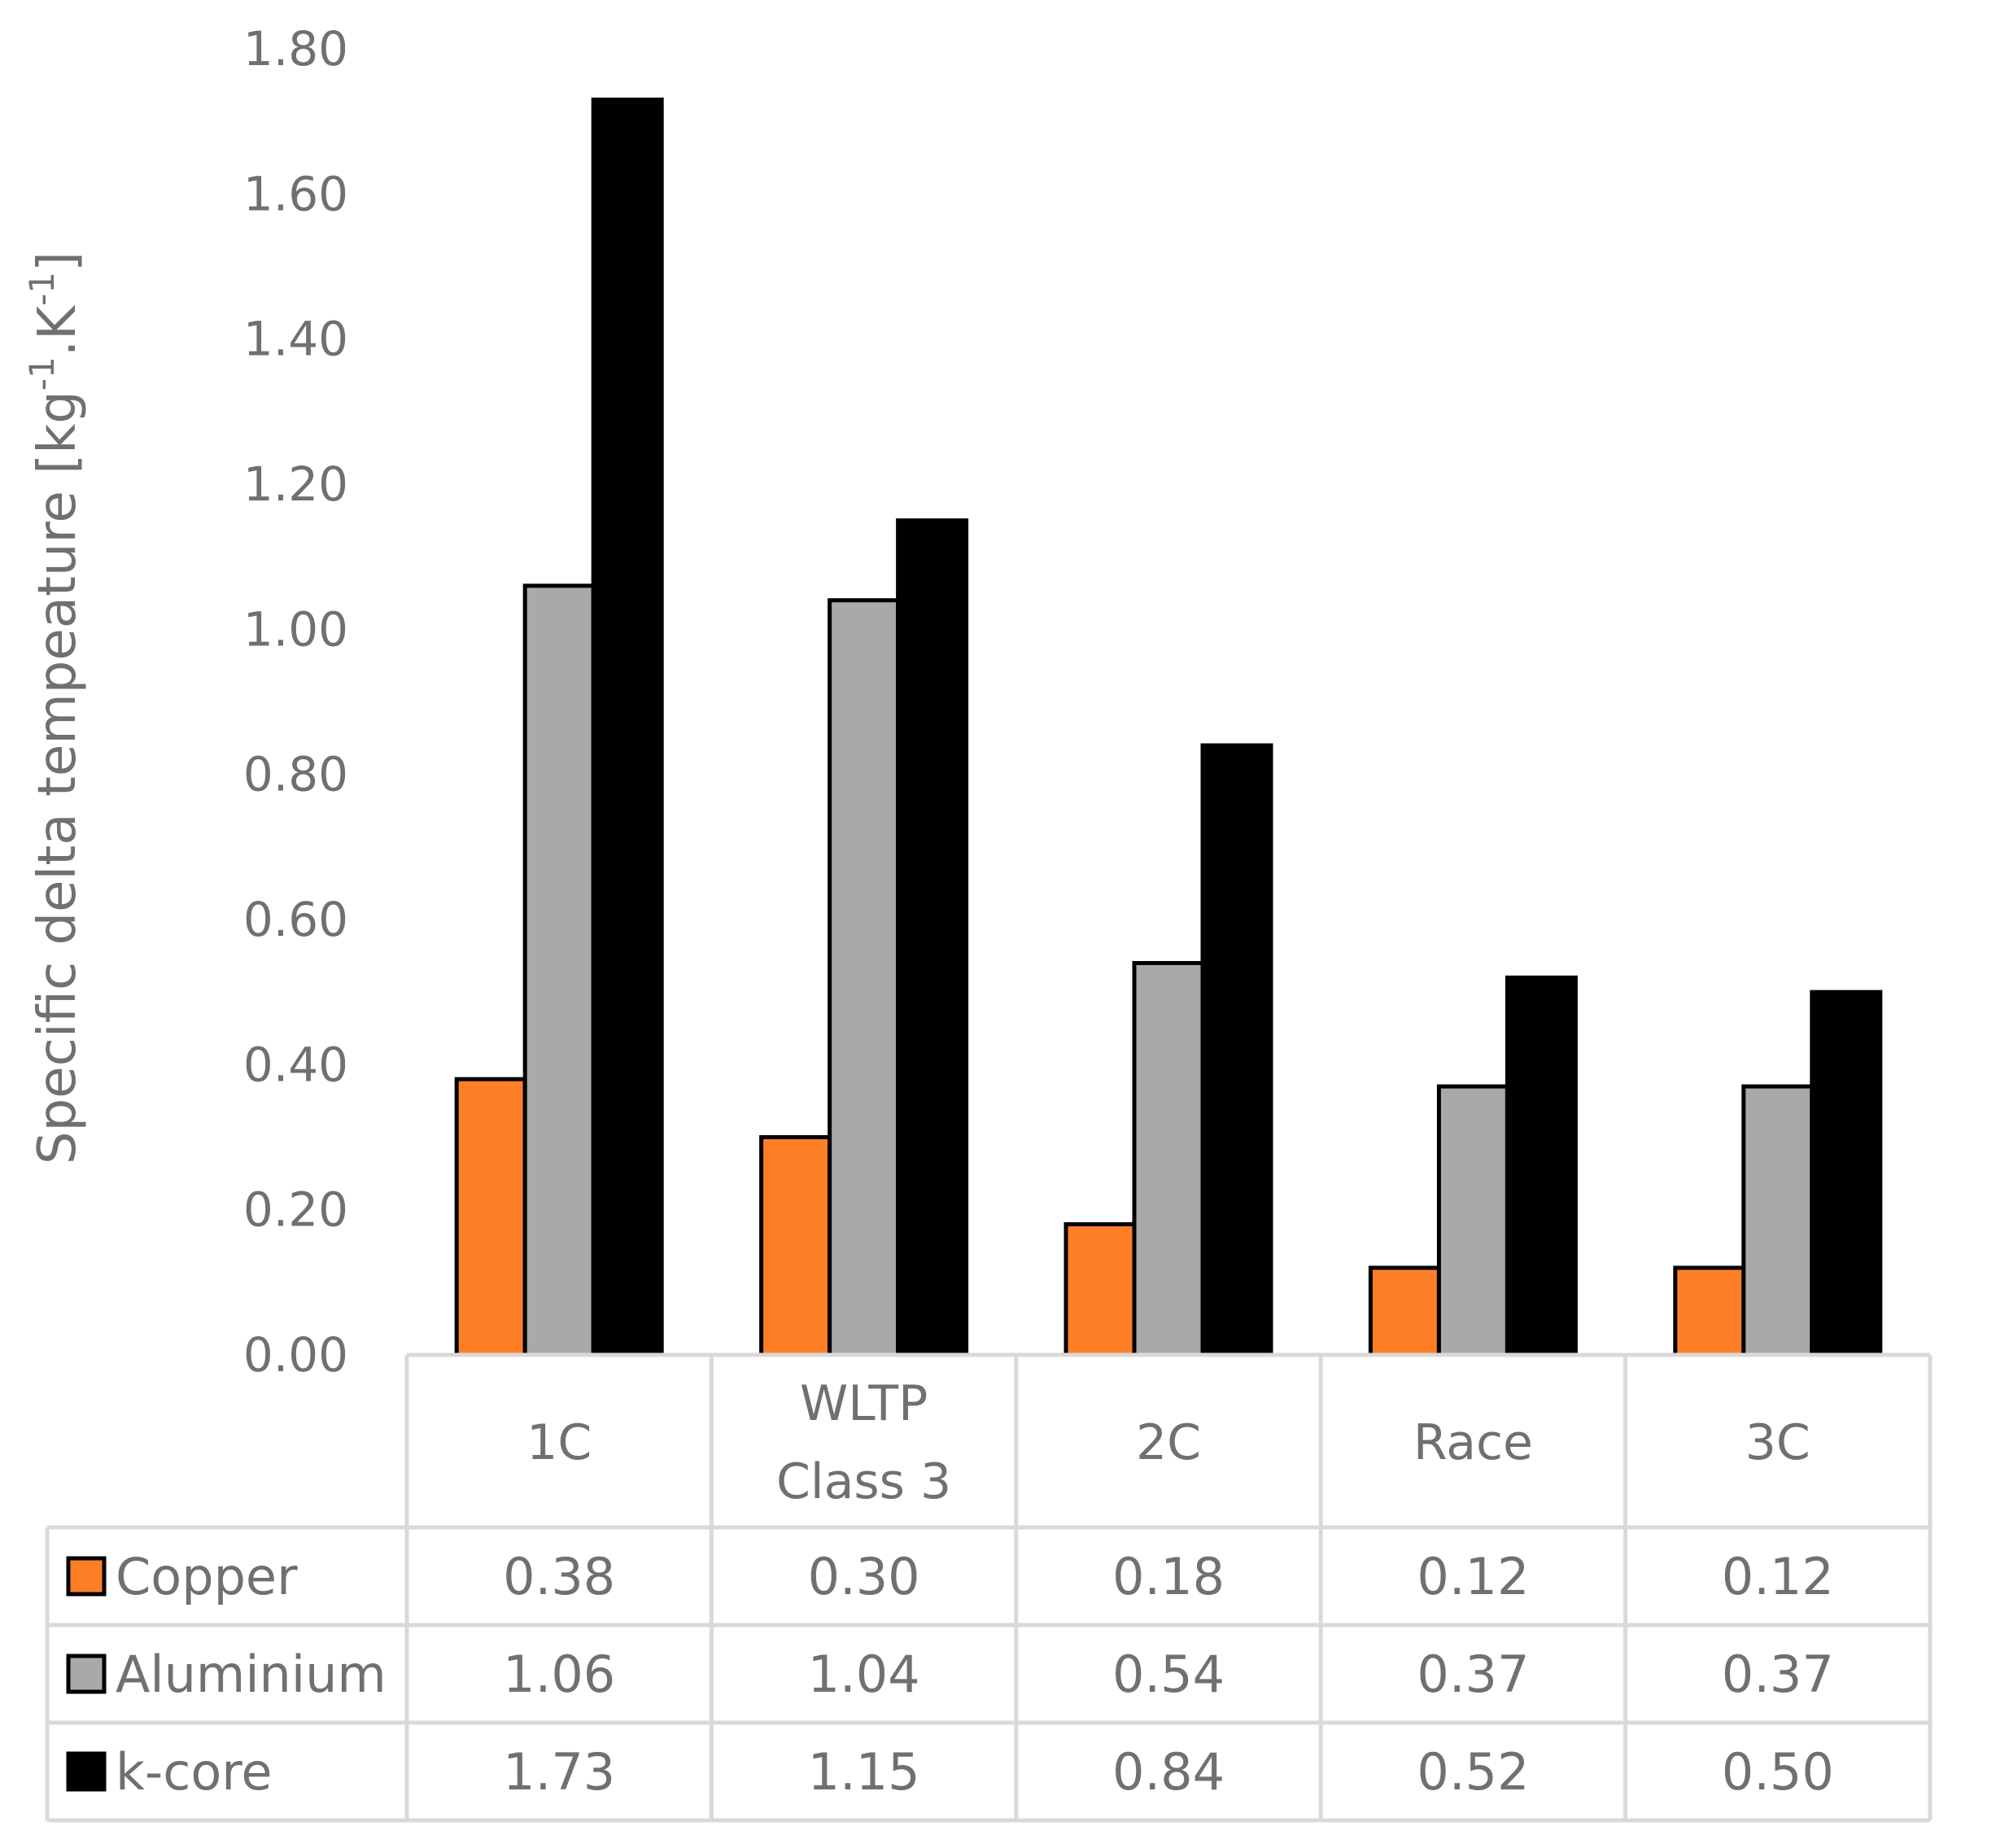 The width and height of the screenshot is (1996, 1848). What do you see at coordinates (559, 1772) in the screenshot?
I see `data-table-cell: 1.73` at bounding box center [559, 1772].